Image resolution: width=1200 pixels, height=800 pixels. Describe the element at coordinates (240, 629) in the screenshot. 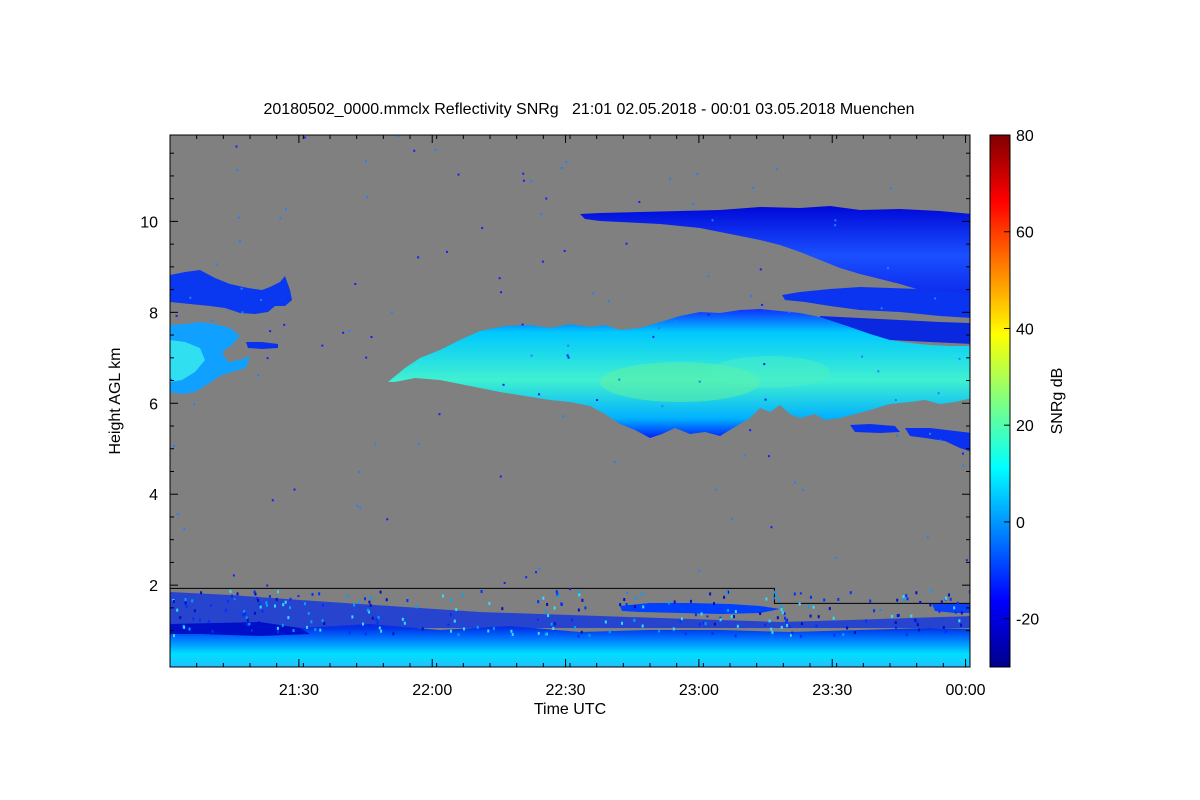

I see `bl-dark-band` at that location.